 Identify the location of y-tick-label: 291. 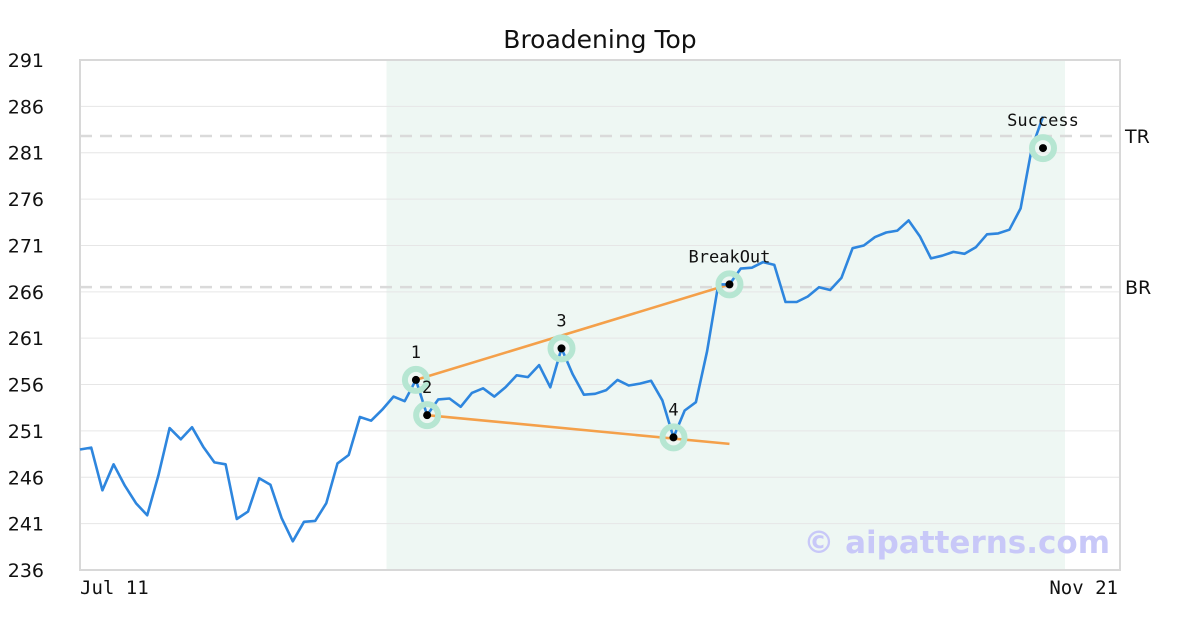
(26, 61).